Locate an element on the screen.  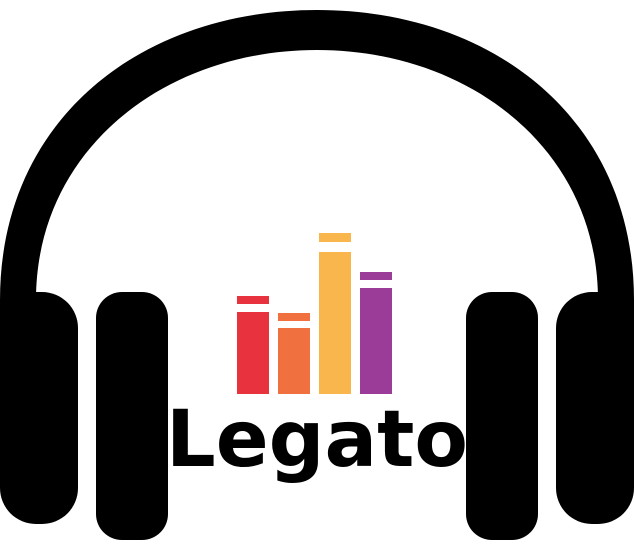
book-yellow is located at coordinates (335, 323).